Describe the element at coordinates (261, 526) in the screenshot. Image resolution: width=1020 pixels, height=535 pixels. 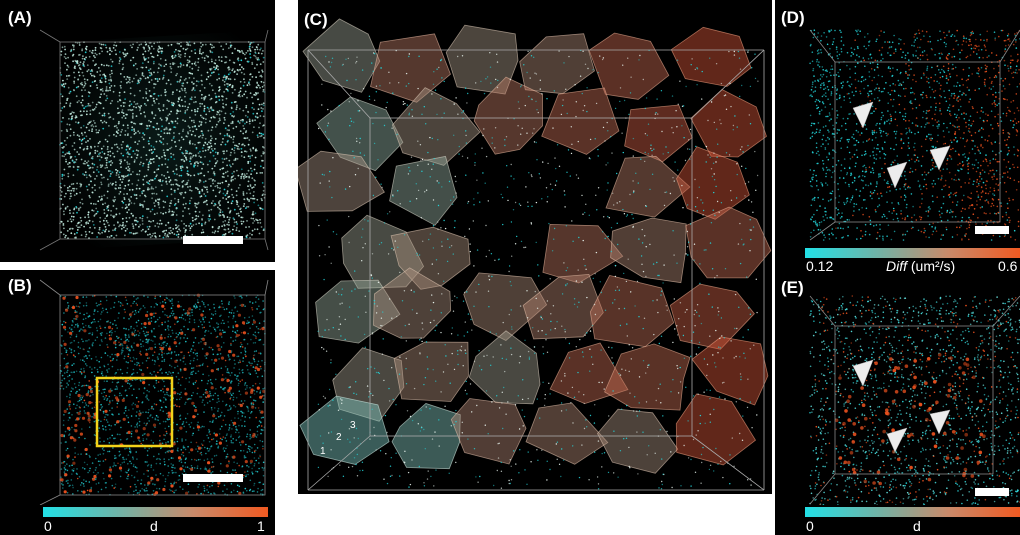
I see `panel-b-colorbar-max: 1` at that location.